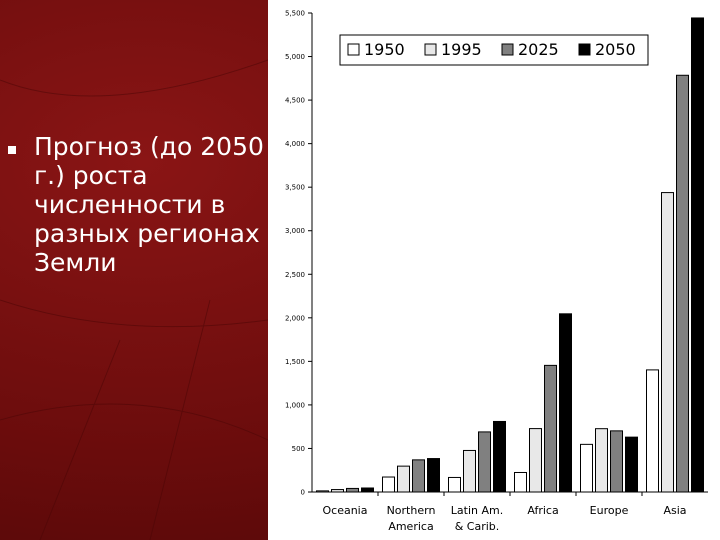 This screenshot has width=720, height=540. I want to click on y-tick-label: 2,000, so click(295, 318).